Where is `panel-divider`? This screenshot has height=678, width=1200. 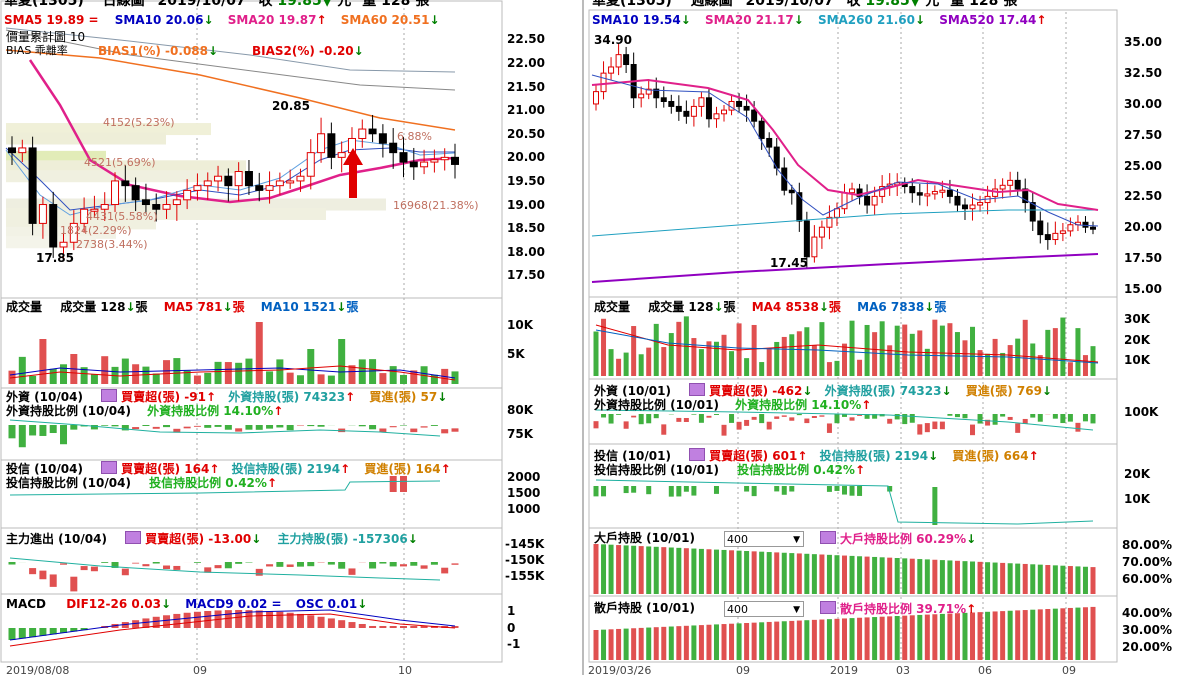 panel-divider is located at coordinates (583, 337).